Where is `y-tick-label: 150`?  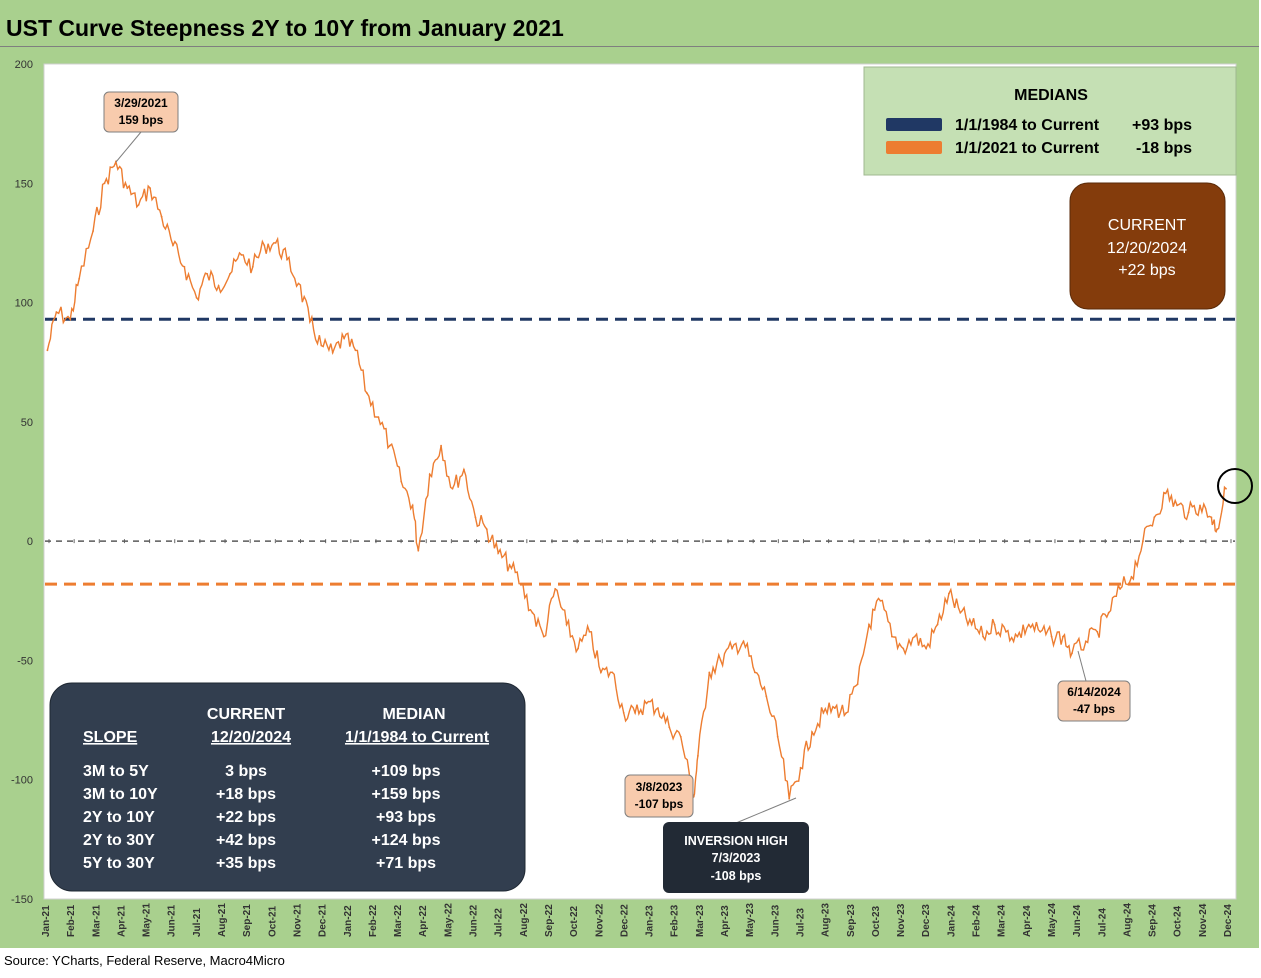 y-tick-label: 150 is located at coordinates (24, 184).